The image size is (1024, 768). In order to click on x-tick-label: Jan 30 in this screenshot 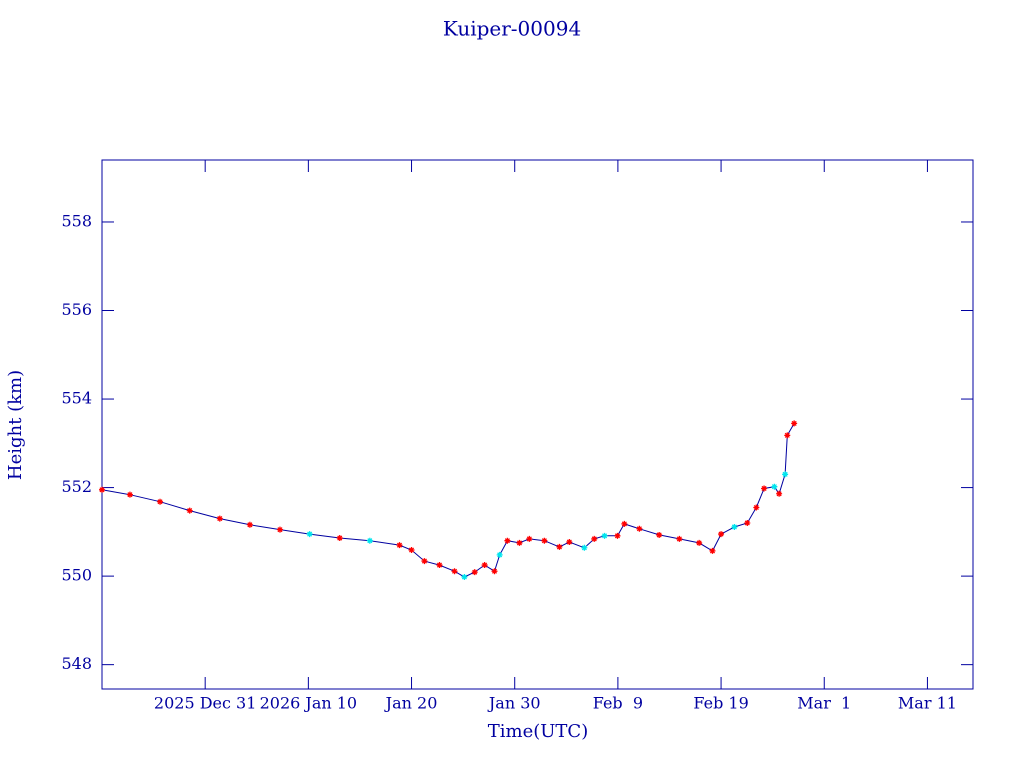, I will do `click(514, 703)`.